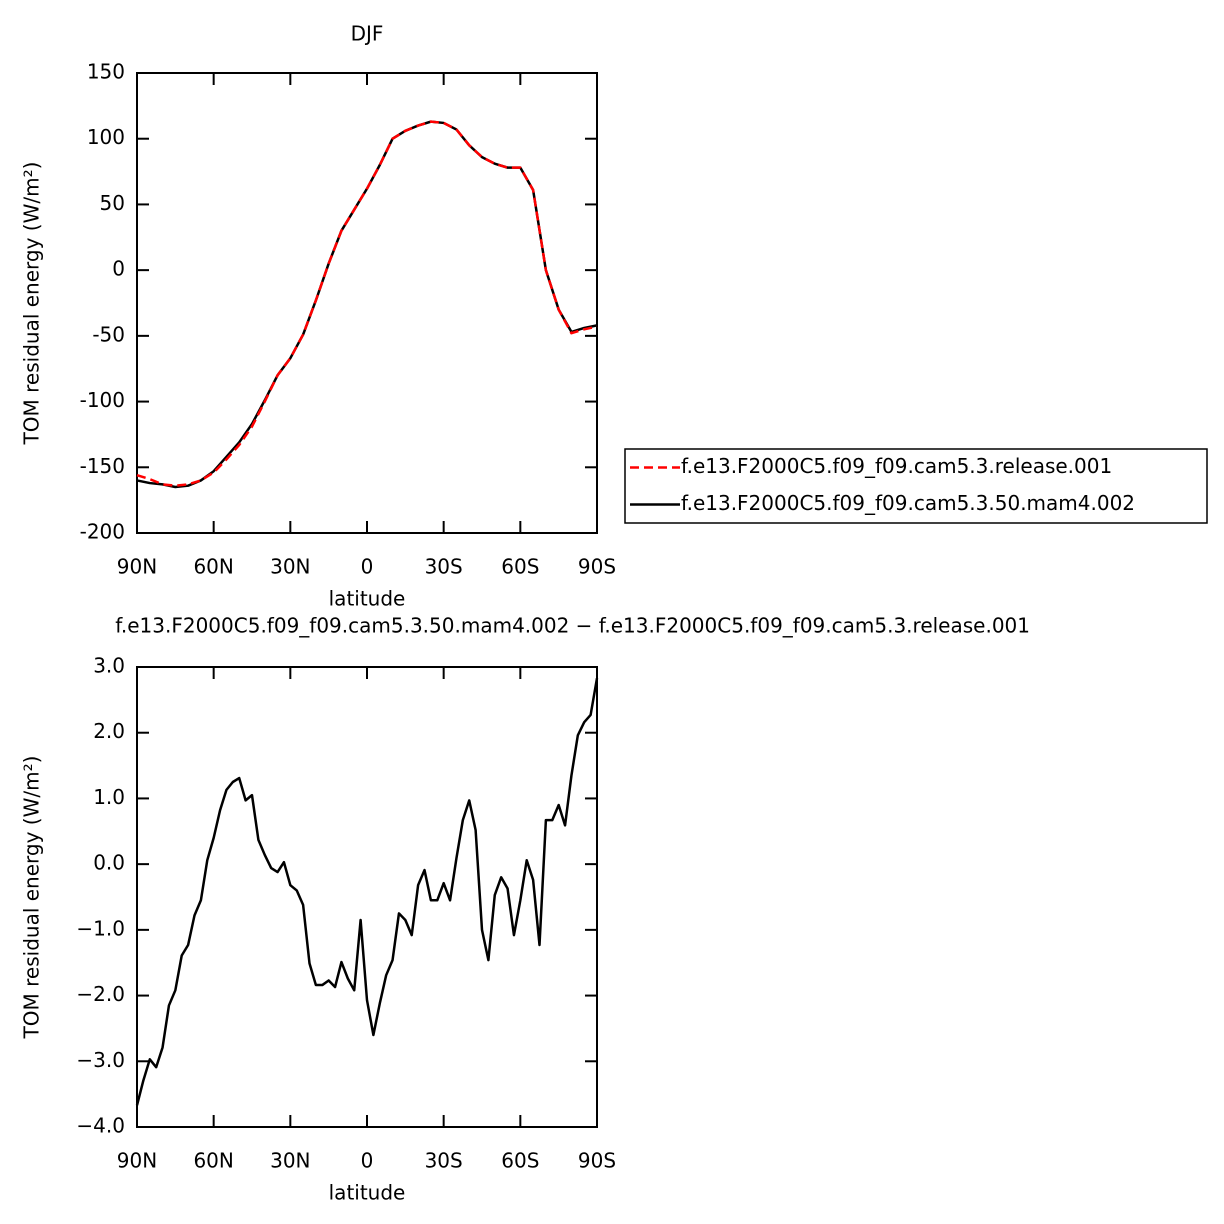  What do you see at coordinates (106, 72) in the screenshot?
I see `y-tick-label: 150` at bounding box center [106, 72].